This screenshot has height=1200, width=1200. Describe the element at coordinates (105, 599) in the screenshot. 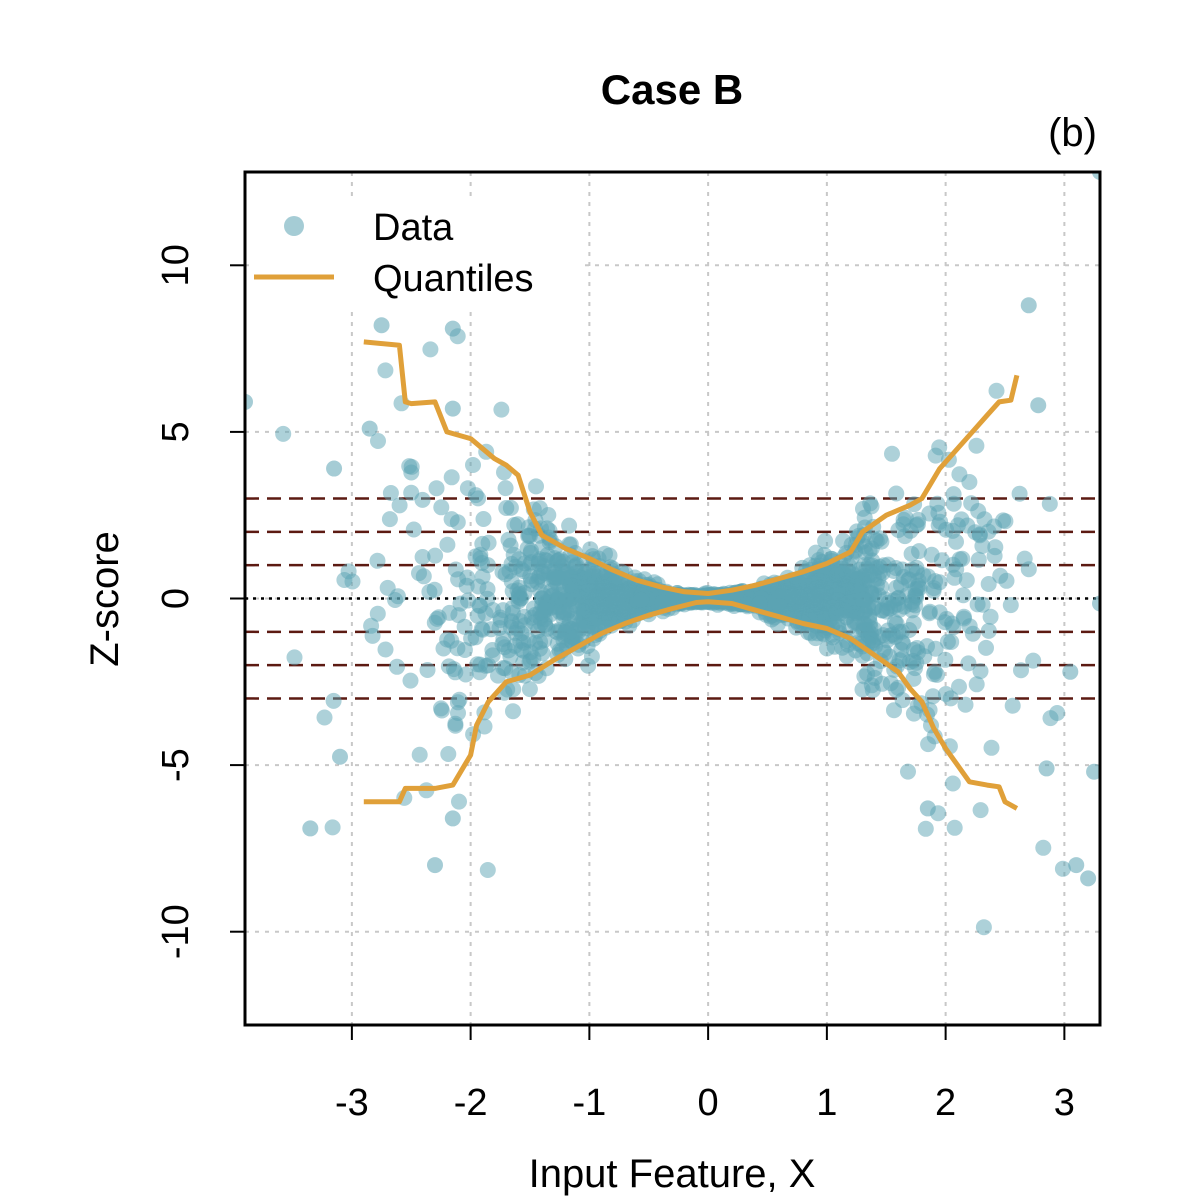

I see `y-axis-label: Z-score` at that location.